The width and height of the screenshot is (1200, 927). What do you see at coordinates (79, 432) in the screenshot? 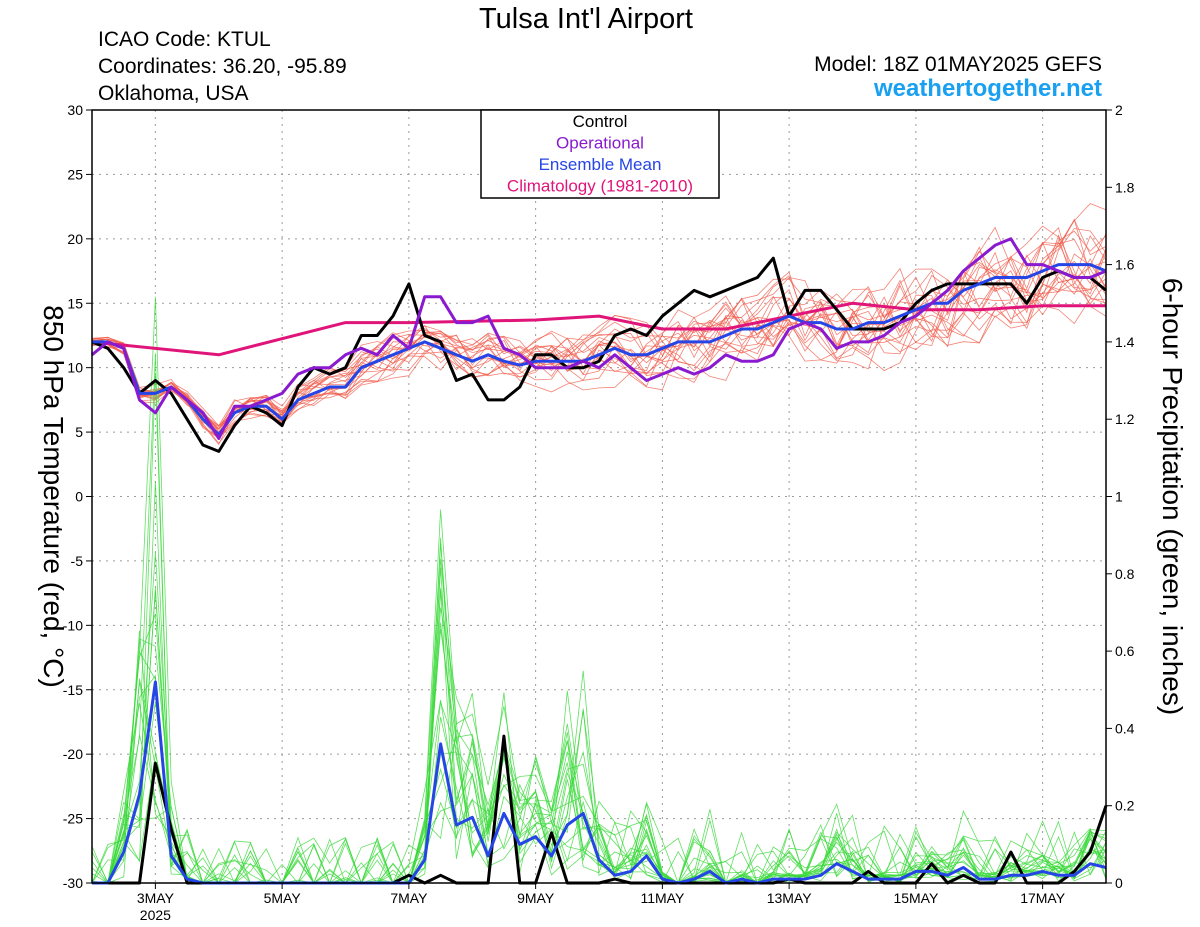
I see `y-left-tick-label: 5` at bounding box center [79, 432].